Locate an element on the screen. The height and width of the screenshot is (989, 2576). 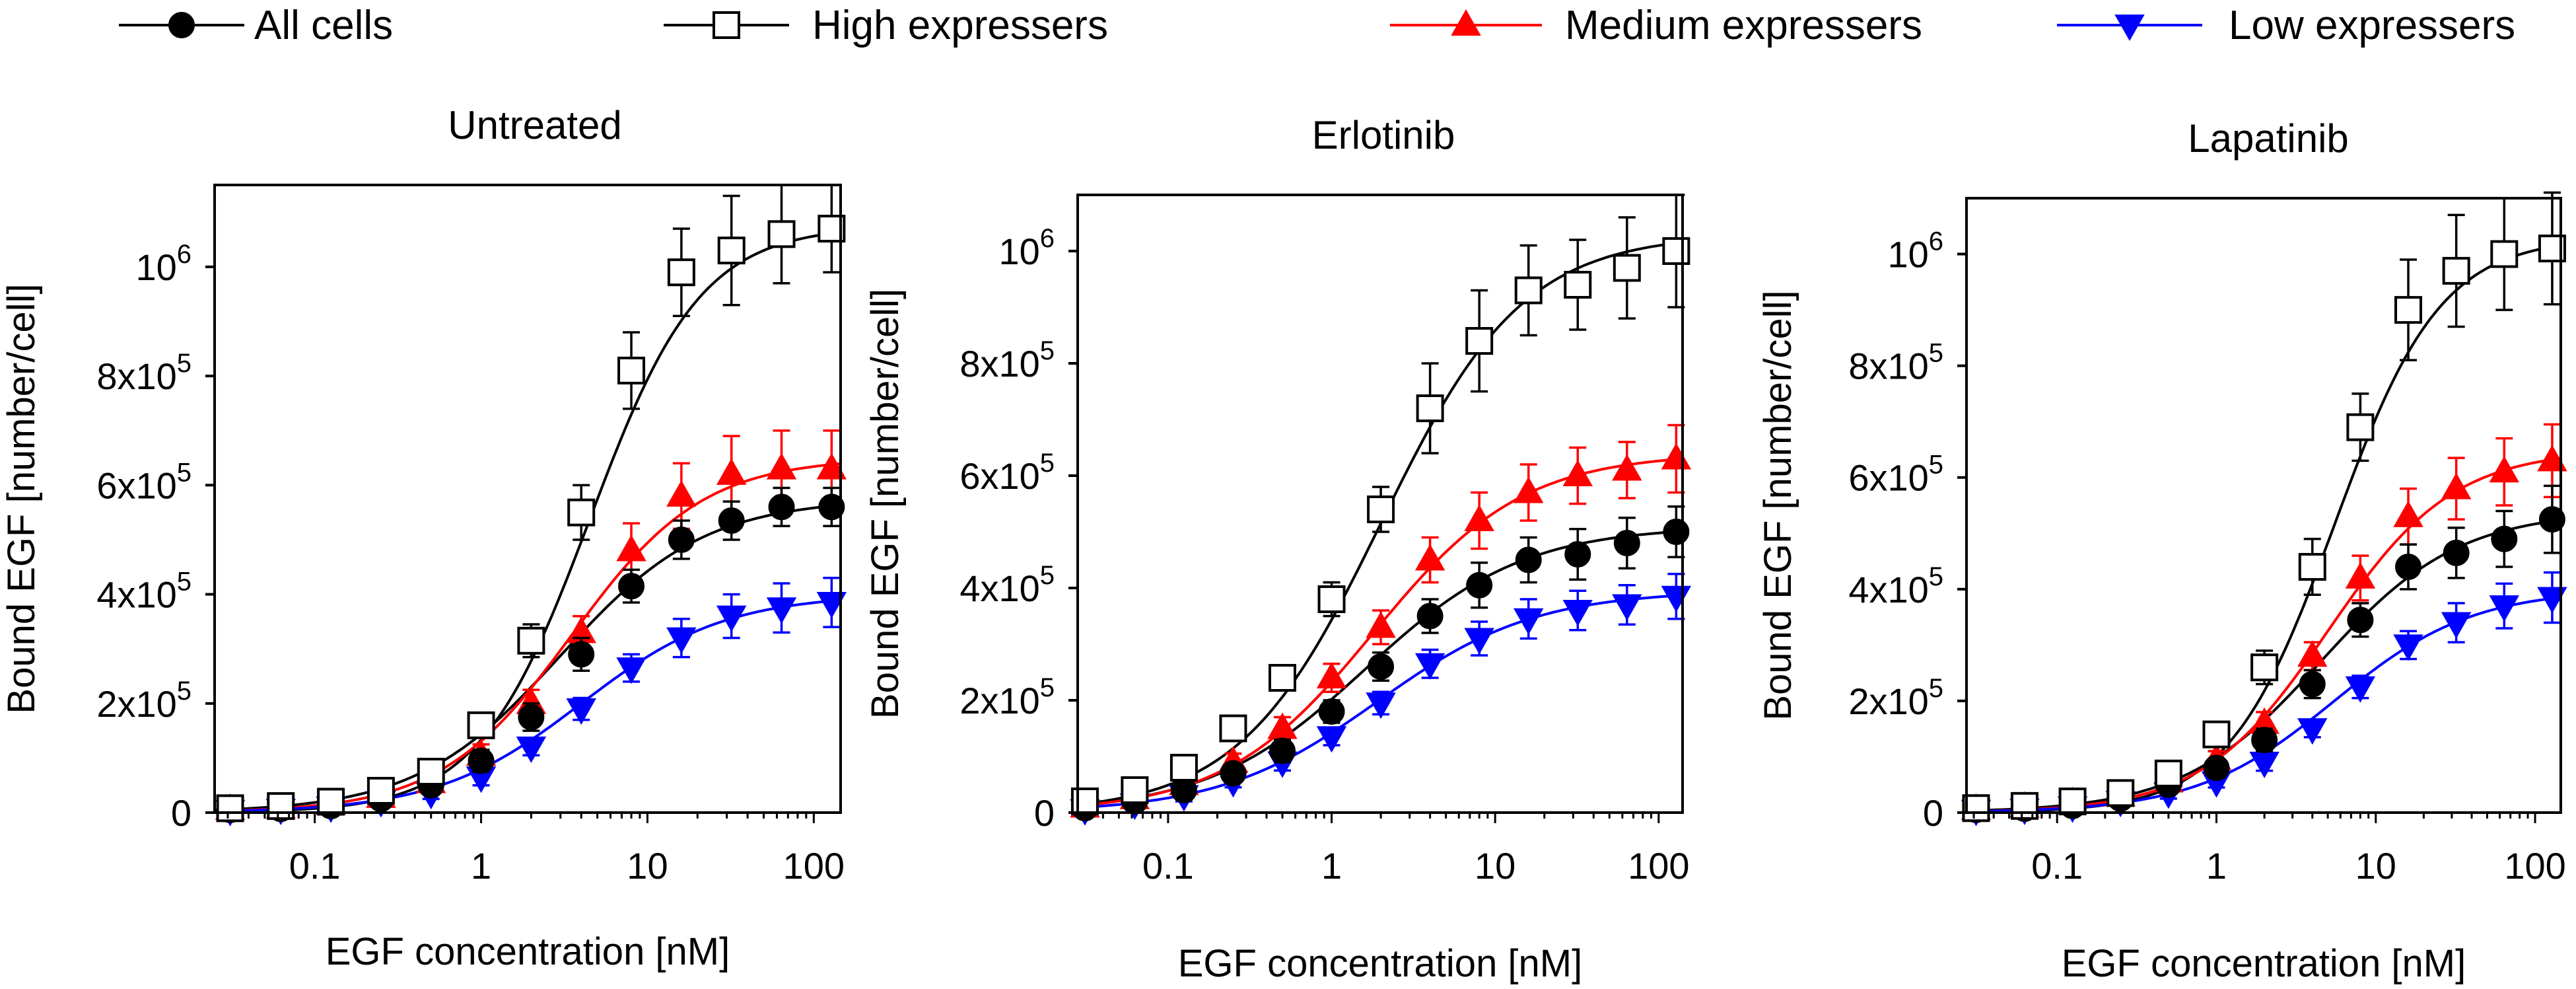
legend-marker-all-cells is located at coordinates (181, 25).